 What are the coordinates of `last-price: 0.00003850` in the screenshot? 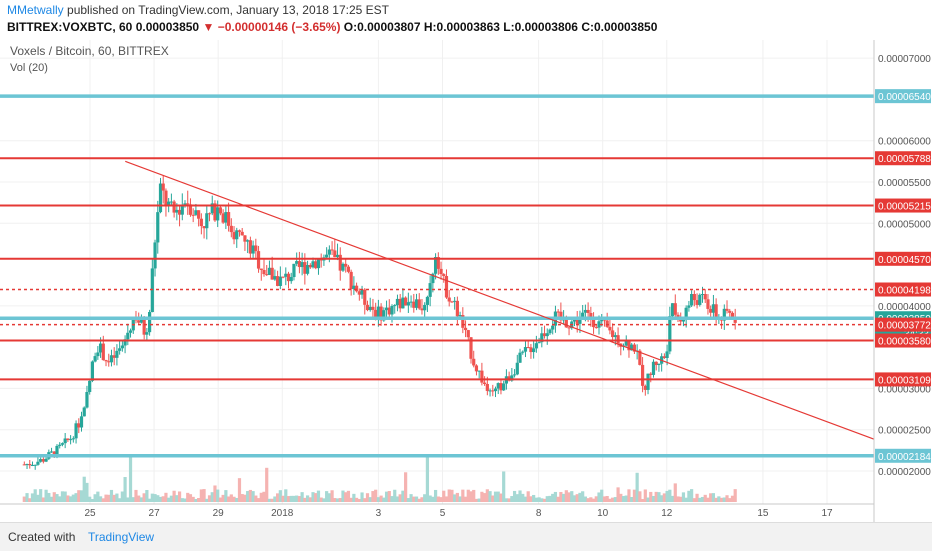 It's located at (167, 27).